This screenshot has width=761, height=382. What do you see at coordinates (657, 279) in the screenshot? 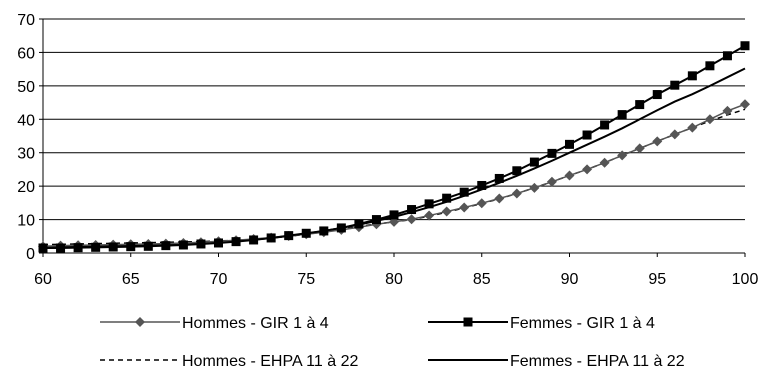
I see `x-tick-label: 95` at bounding box center [657, 279].